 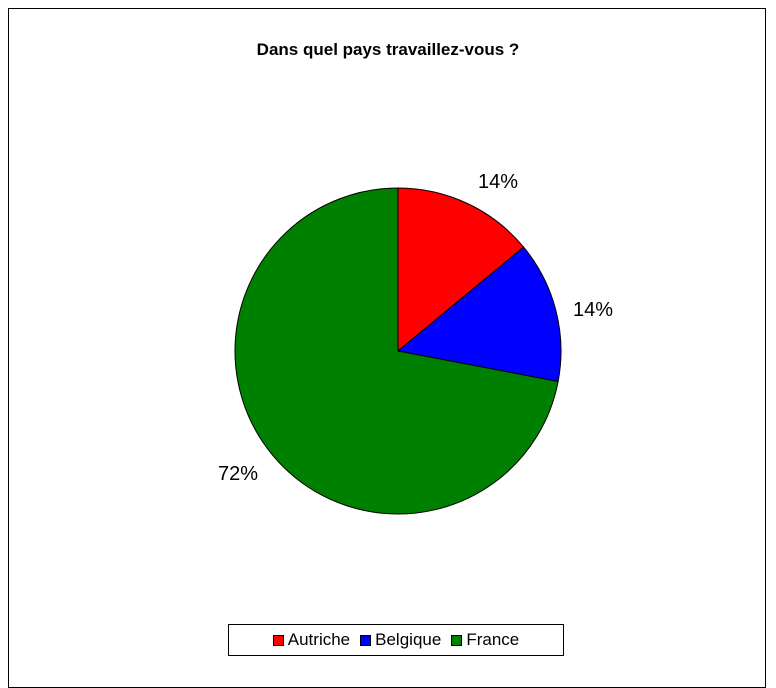 I want to click on legend-item-france: France, so click(x=485, y=640).